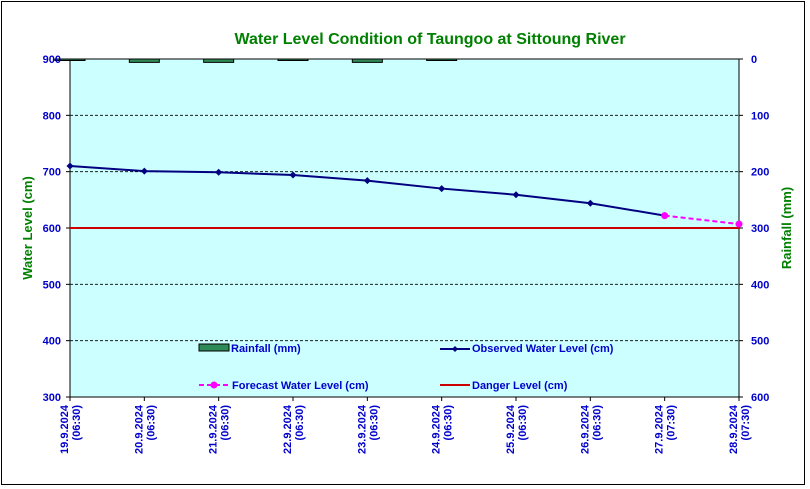  I want to click on x-tick-label: 21.9.2024 (06:30), so click(220, 429).